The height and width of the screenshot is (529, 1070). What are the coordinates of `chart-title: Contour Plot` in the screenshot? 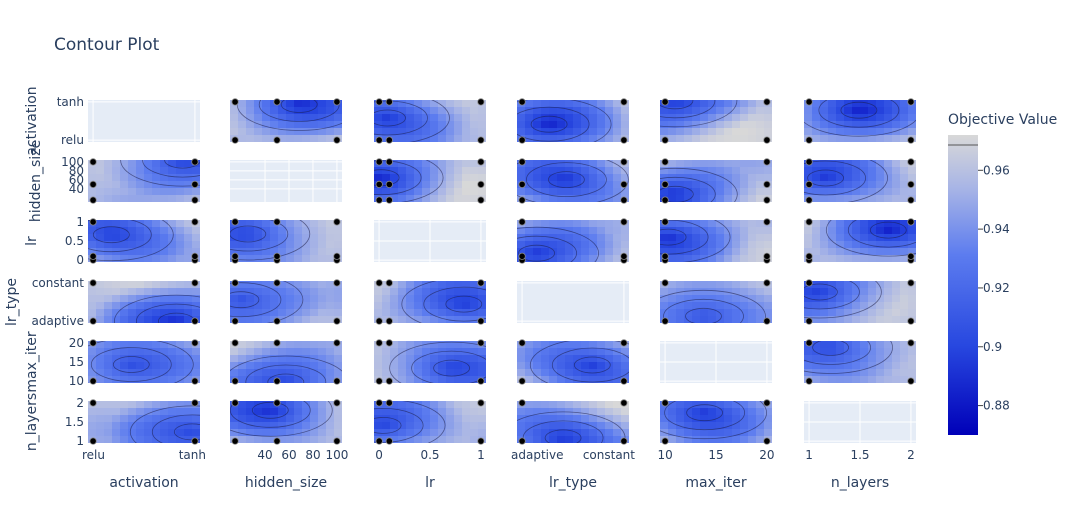 It's located at (107, 45).